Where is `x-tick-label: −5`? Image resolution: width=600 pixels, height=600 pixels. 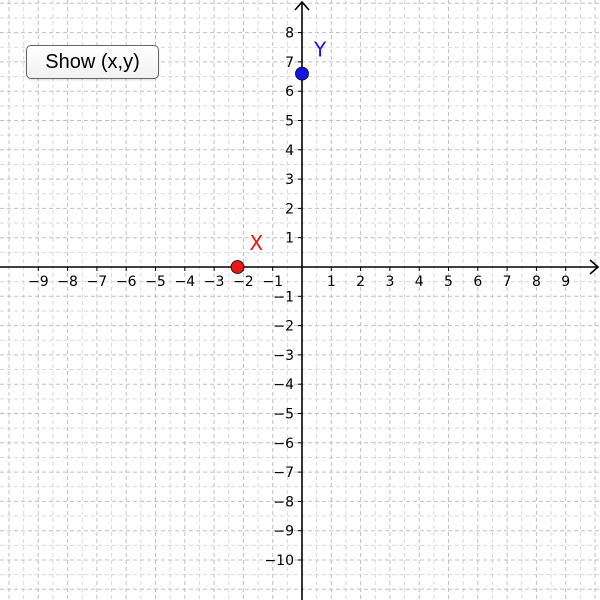 x-tick-label: −5 is located at coordinates (155, 282).